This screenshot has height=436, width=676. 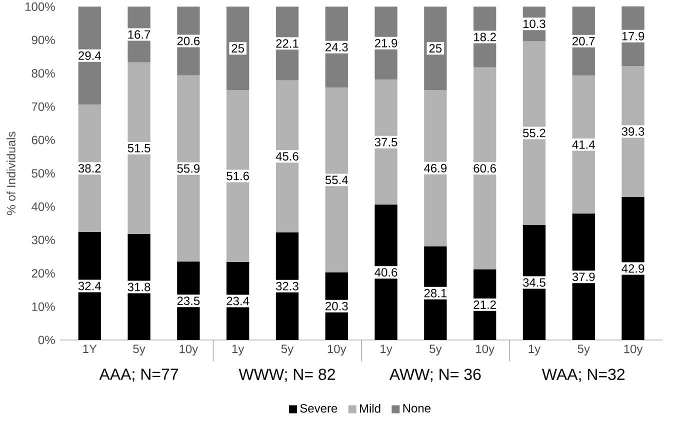 What do you see at coordinates (11, 173) in the screenshot?
I see `y-axis-title: % of Individuals` at bounding box center [11, 173].